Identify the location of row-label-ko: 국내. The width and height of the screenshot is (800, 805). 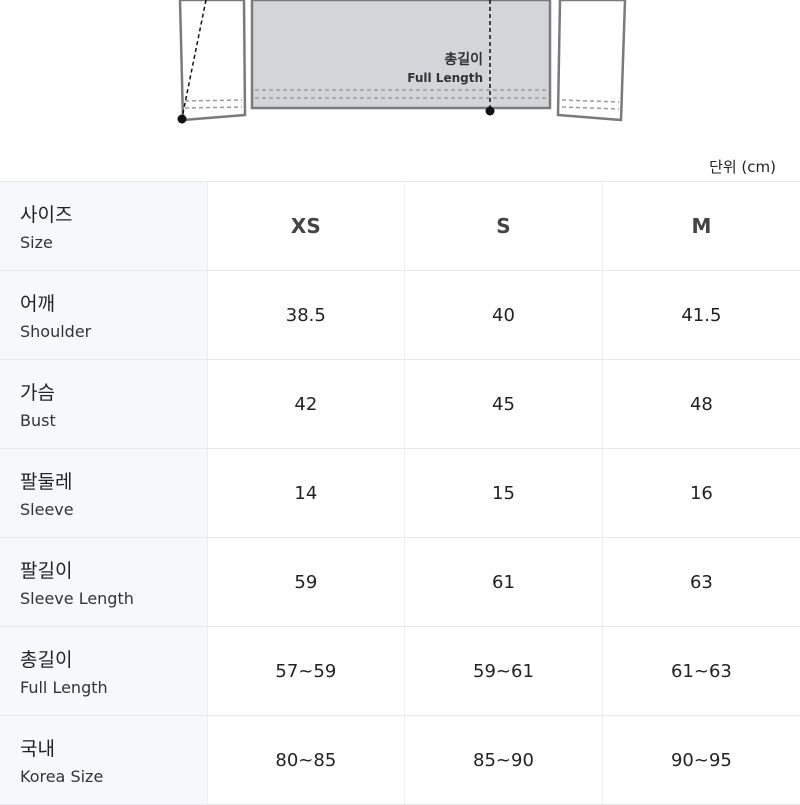
(37, 749).